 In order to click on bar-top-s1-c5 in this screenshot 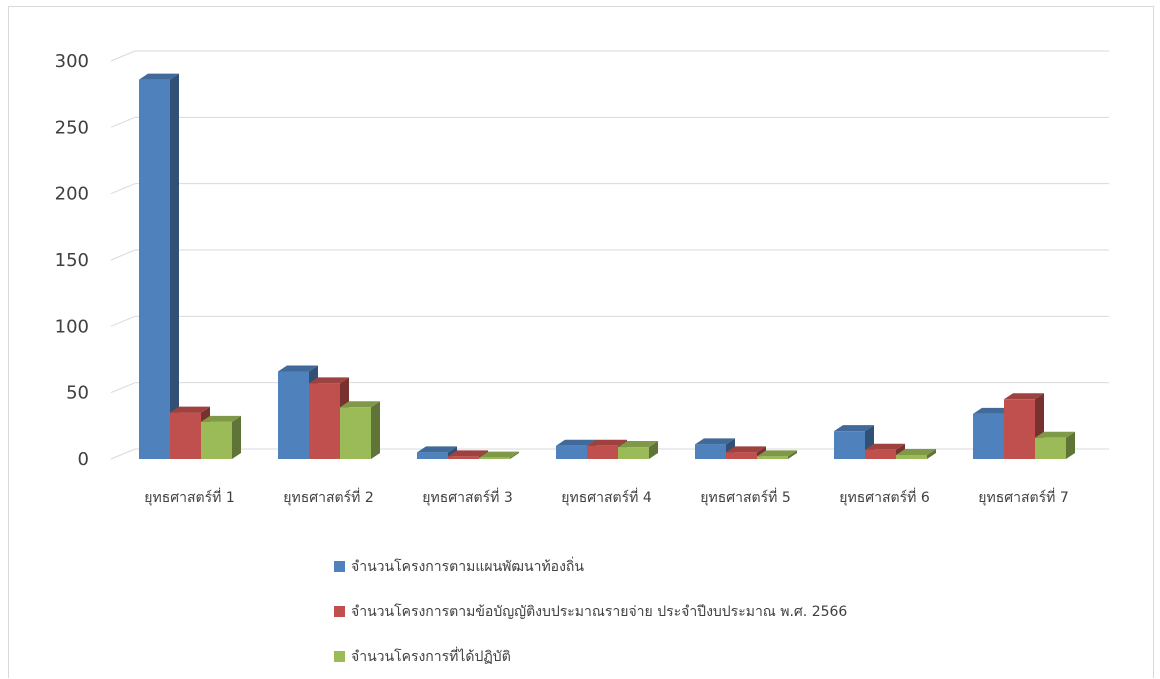, I will do `click(715, 441)`.